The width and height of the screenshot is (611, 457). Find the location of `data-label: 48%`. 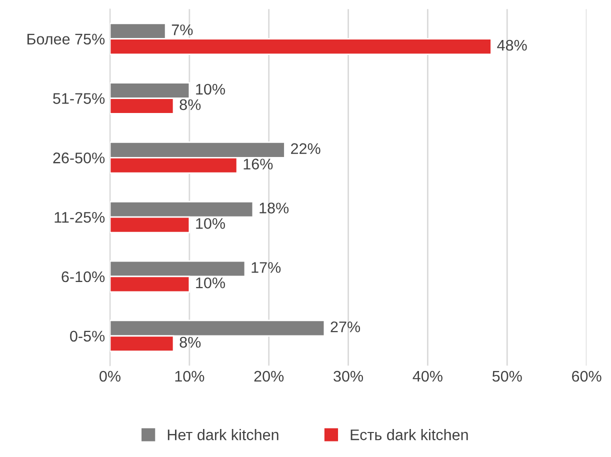

data-label: 48% is located at coordinates (512, 45).